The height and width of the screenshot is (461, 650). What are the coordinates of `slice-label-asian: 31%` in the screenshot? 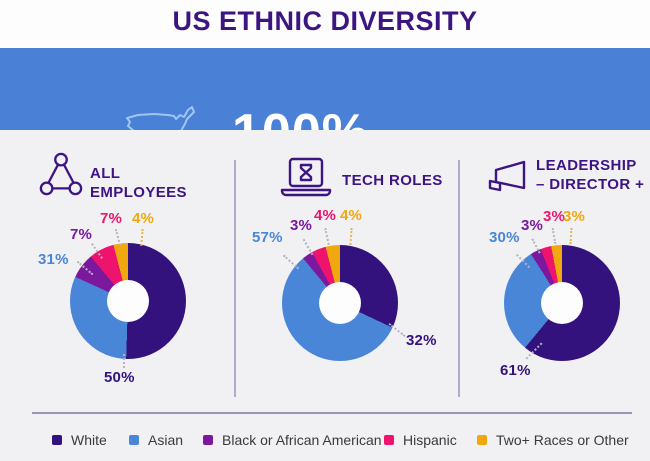 It's located at (53, 259).